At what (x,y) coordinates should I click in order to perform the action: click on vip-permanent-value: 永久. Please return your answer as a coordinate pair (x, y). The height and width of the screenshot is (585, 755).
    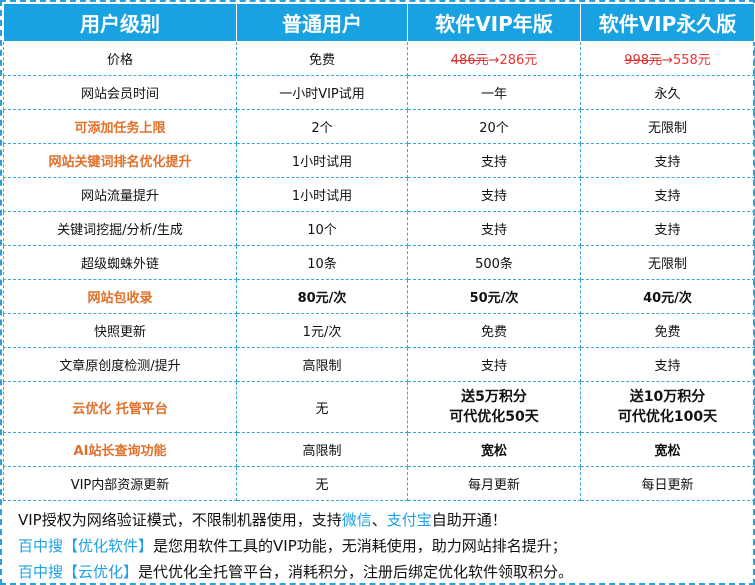
    Looking at the image, I should click on (667, 92).